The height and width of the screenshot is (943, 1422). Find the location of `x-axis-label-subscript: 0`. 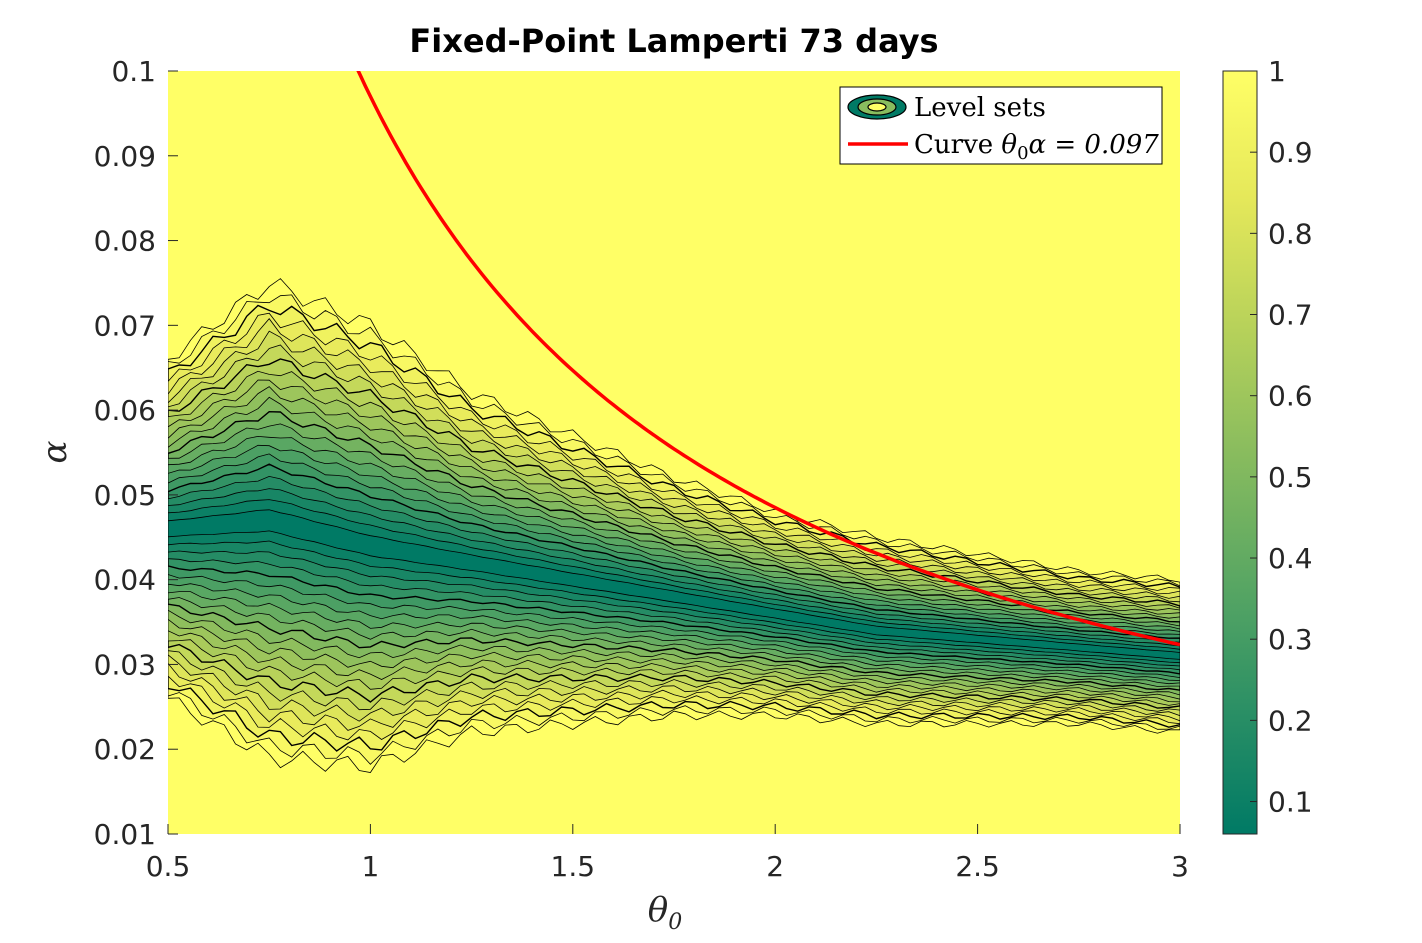

x-axis-label-subscript: 0 is located at coordinates (675, 922).